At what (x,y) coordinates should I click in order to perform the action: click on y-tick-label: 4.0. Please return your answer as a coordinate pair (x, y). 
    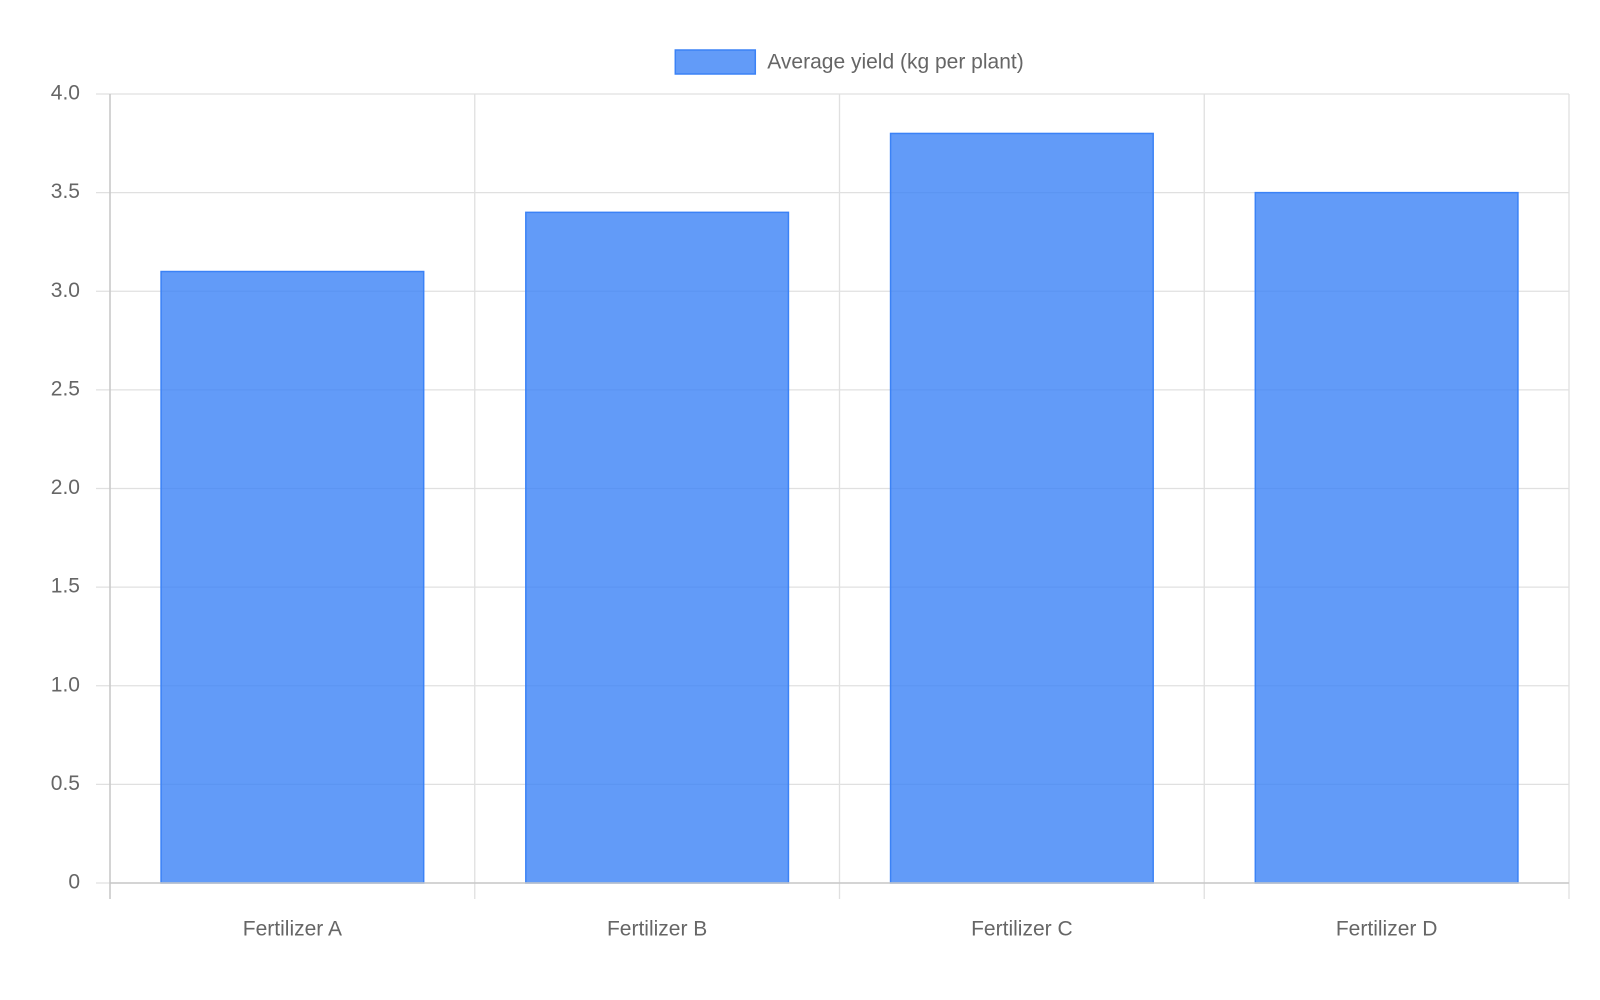
    Looking at the image, I should click on (65, 93).